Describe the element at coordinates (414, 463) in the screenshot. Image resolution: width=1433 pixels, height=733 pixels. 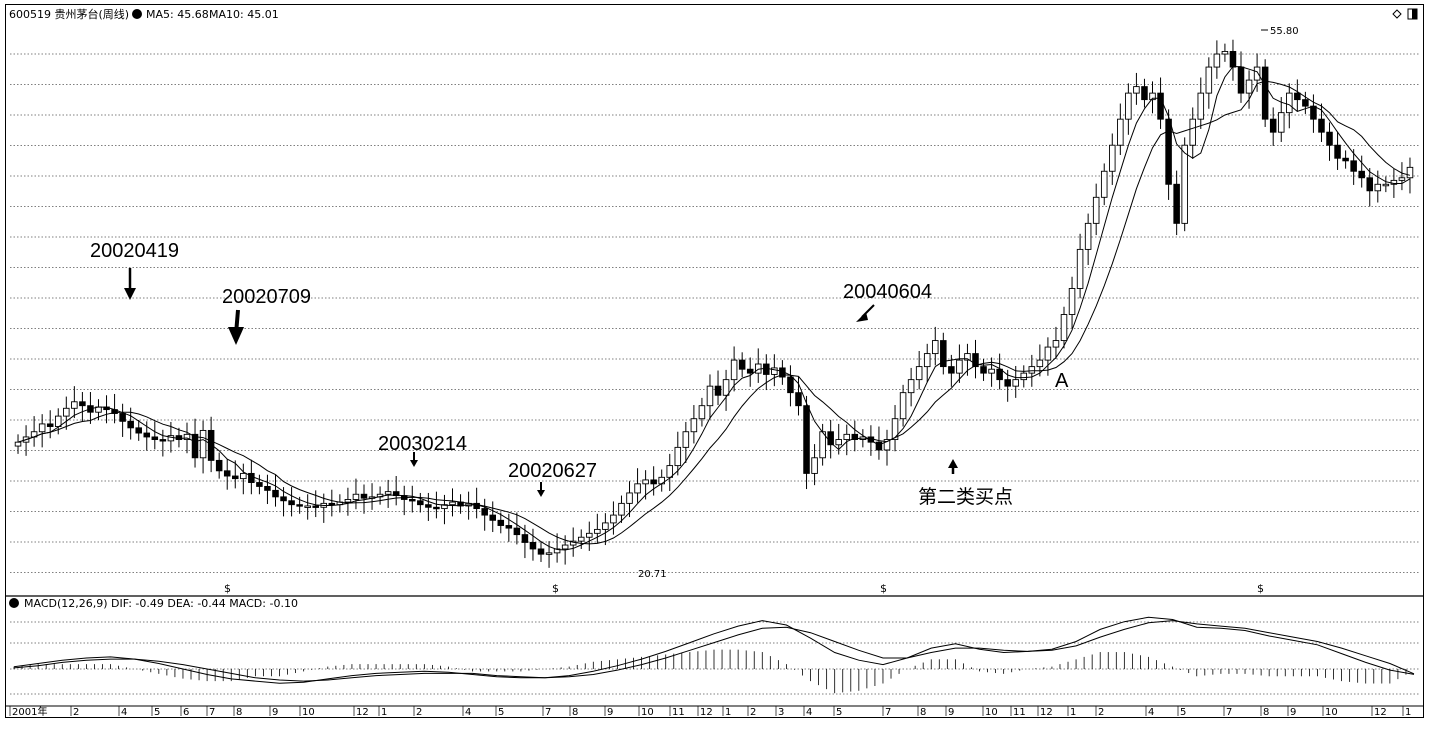
I see `arrow-20030214-icon` at that location.